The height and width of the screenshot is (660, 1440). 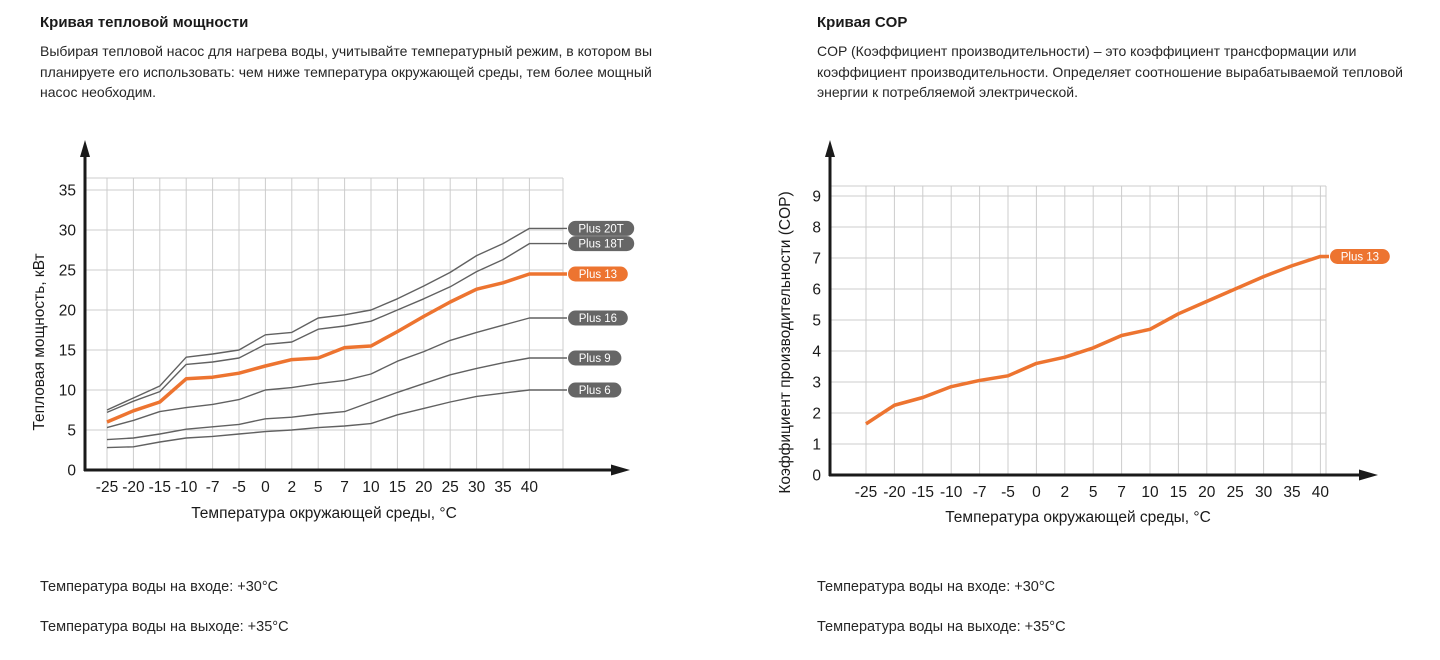 What do you see at coordinates (816, 383) in the screenshot?
I see `y-tick-label: 3` at bounding box center [816, 383].